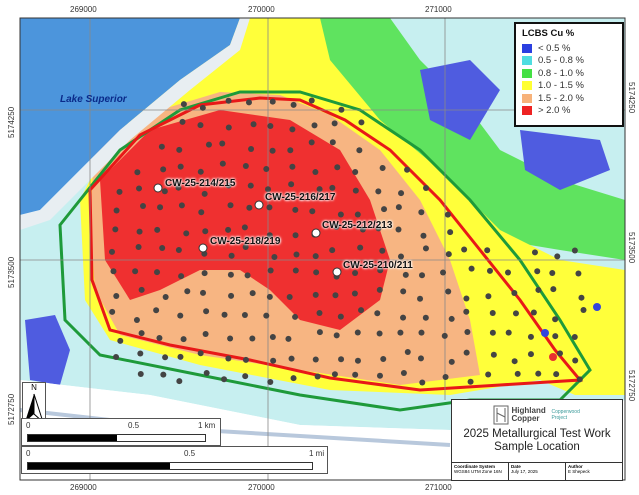 Image resolution: width=639 pixels, height=495 pixels. Describe the element at coordinates (460, 100) in the screenshot. I see `blue-zone-ne` at that location.